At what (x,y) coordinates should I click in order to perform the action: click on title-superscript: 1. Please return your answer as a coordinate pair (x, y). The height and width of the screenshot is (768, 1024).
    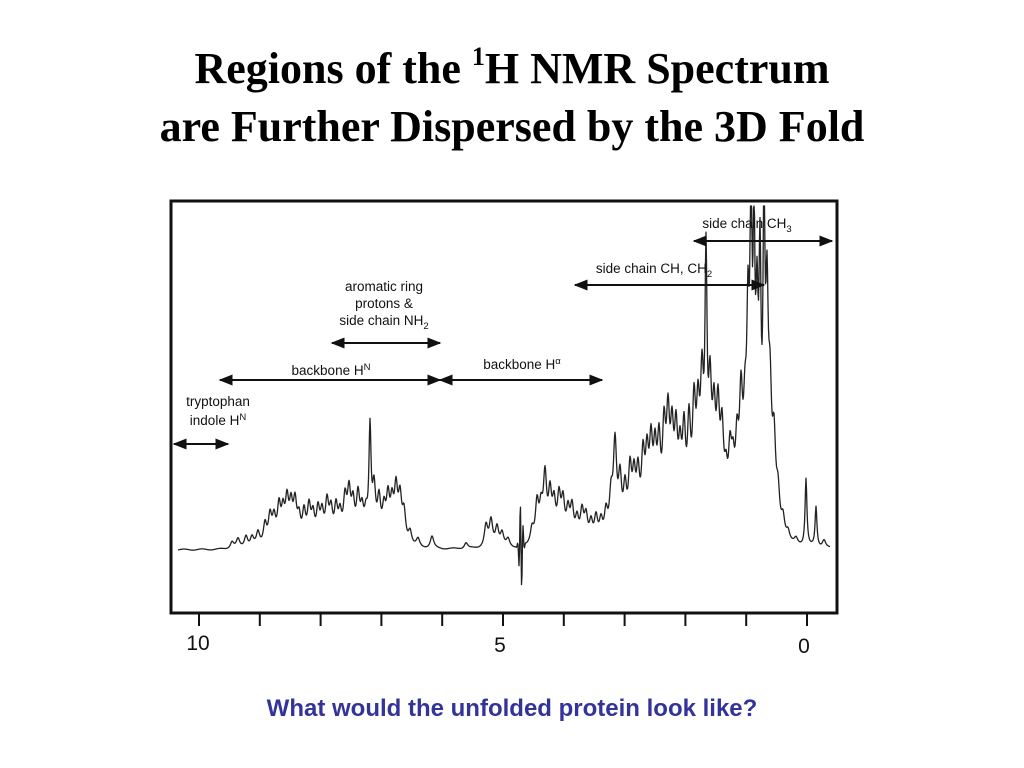
    Looking at the image, I should click on (478, 56).